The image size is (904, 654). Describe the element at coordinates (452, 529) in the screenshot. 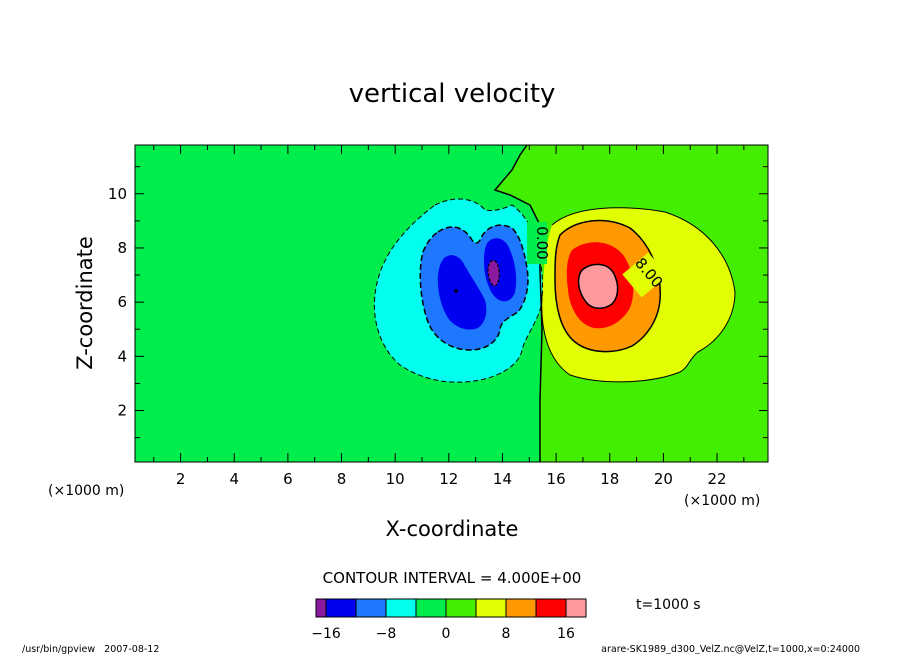

I see `x-axis-label: X-coordinate` at that location.